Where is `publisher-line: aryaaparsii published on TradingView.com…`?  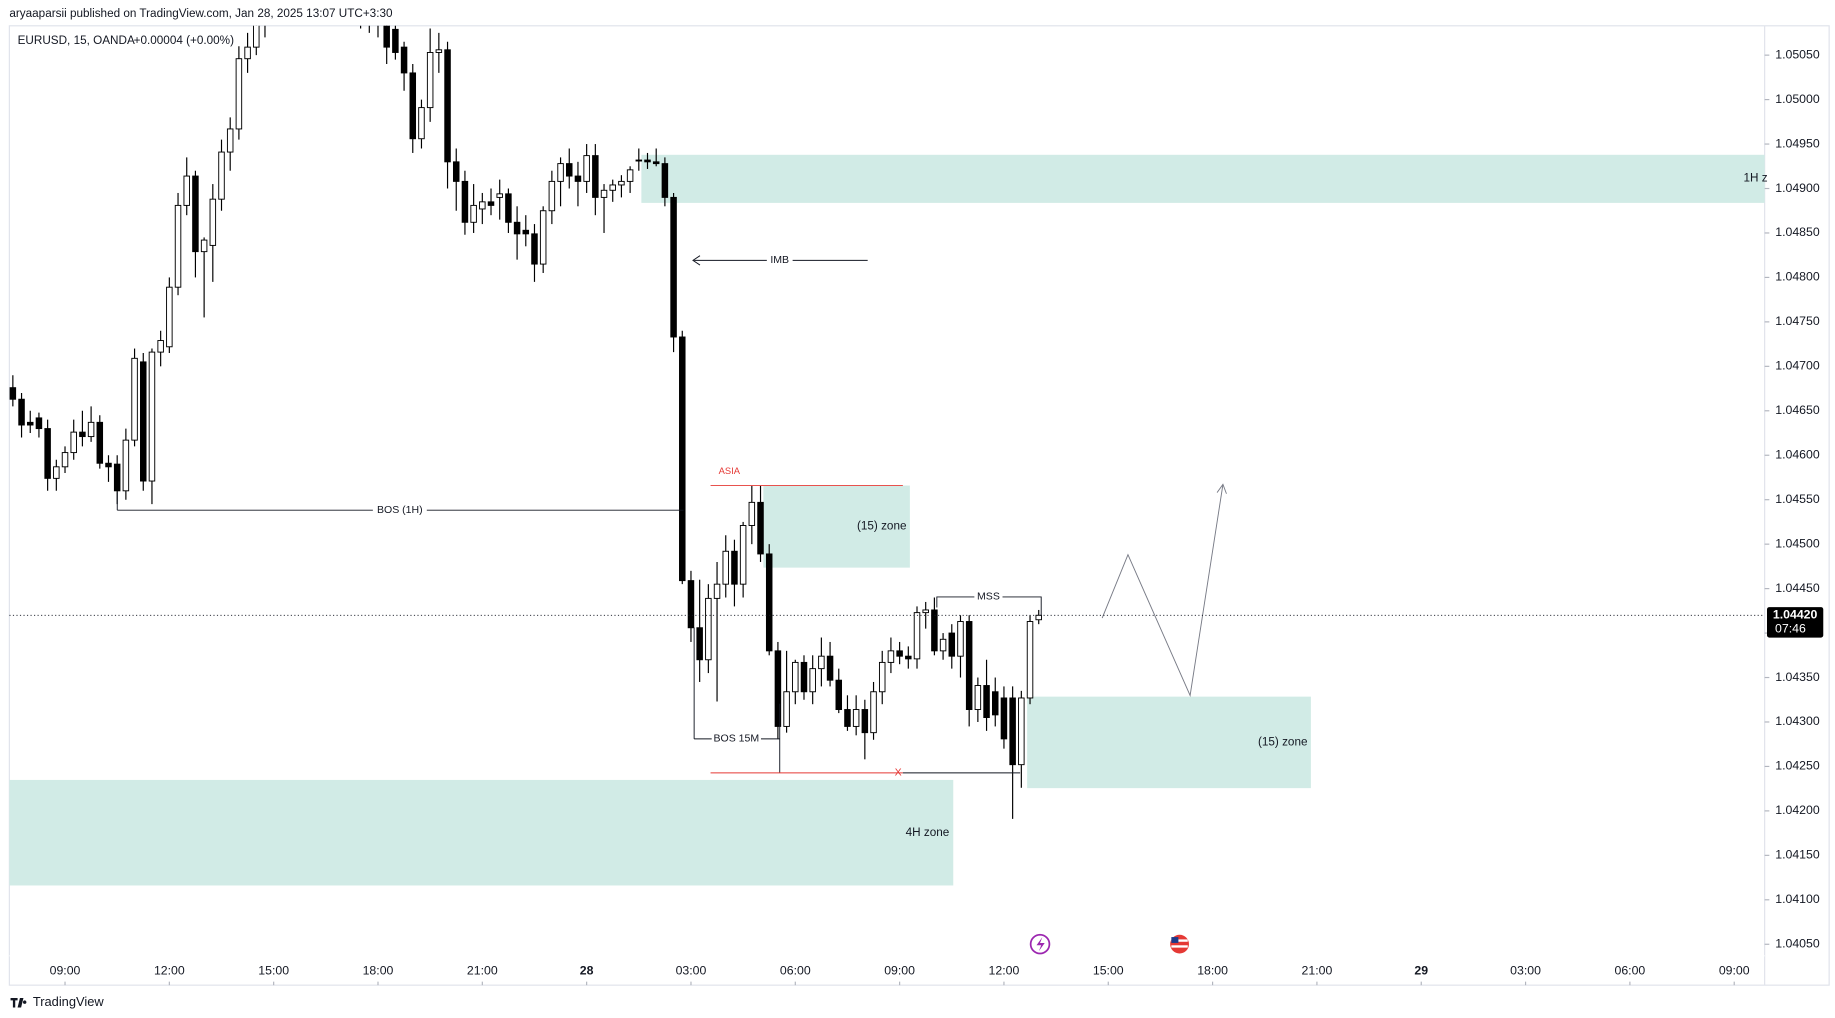 publisher-line: aryaaparsii published on TradingView.com… is located at coordinates (201, 13).